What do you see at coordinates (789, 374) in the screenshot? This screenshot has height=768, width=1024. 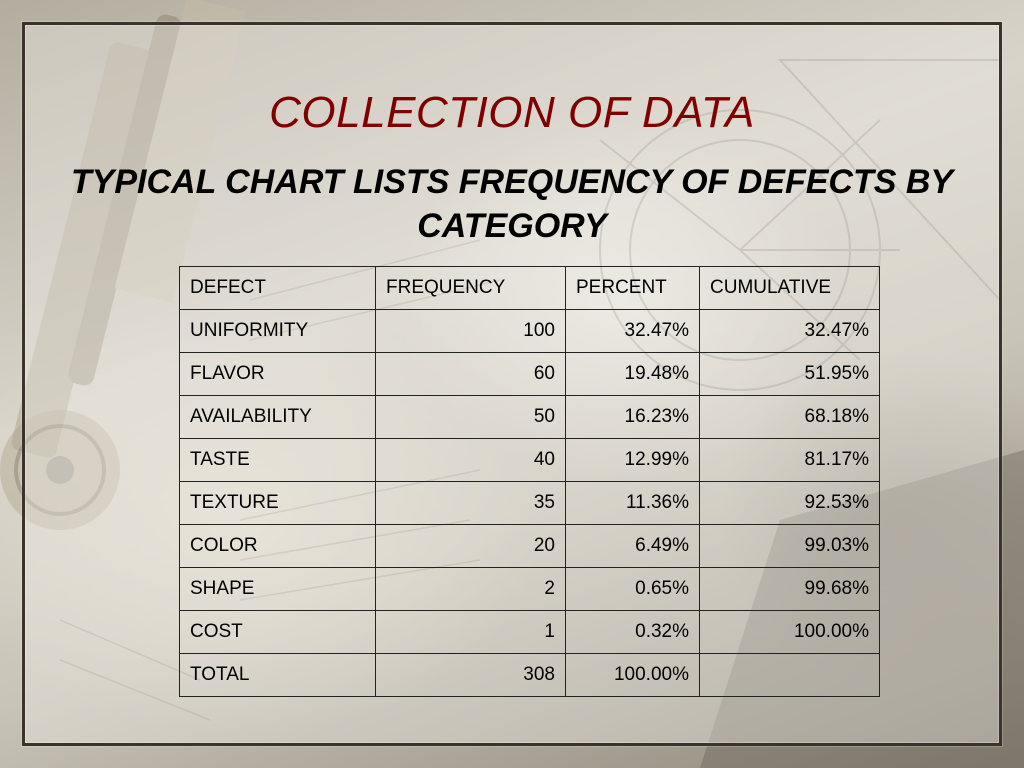 I see `cumulative-cell: 51.95%` at bounding box center [789, 374].